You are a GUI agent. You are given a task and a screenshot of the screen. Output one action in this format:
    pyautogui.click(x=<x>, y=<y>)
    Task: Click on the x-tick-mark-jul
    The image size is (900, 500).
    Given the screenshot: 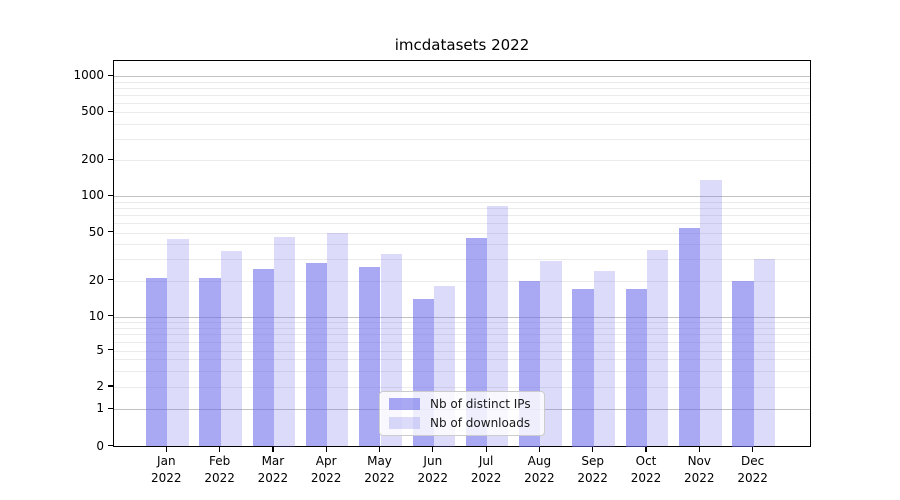 What is the action you would take?
    pyautogui.click(x=486, y=449)
    